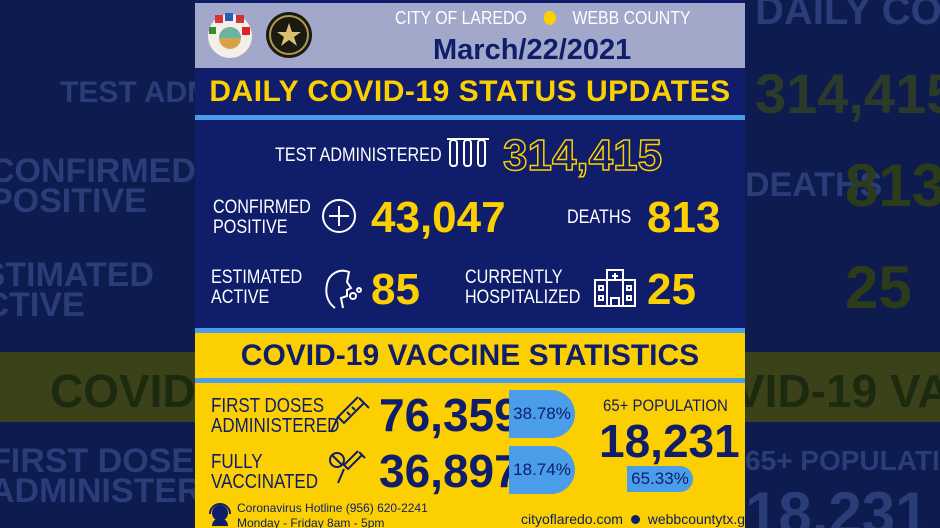 The width and height of the screenshot is (940, 528). I want to click on active-value: 85, so click(395, 289).